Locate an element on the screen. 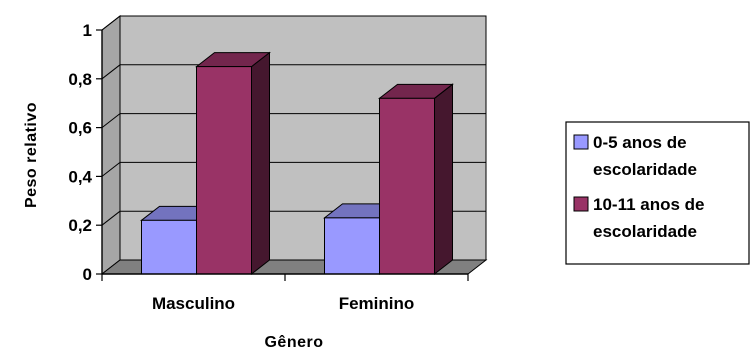 Image resolution: width=750 pixels, height=354 pixels. x-category-label: Feminino is located at coordinates (377, 303).